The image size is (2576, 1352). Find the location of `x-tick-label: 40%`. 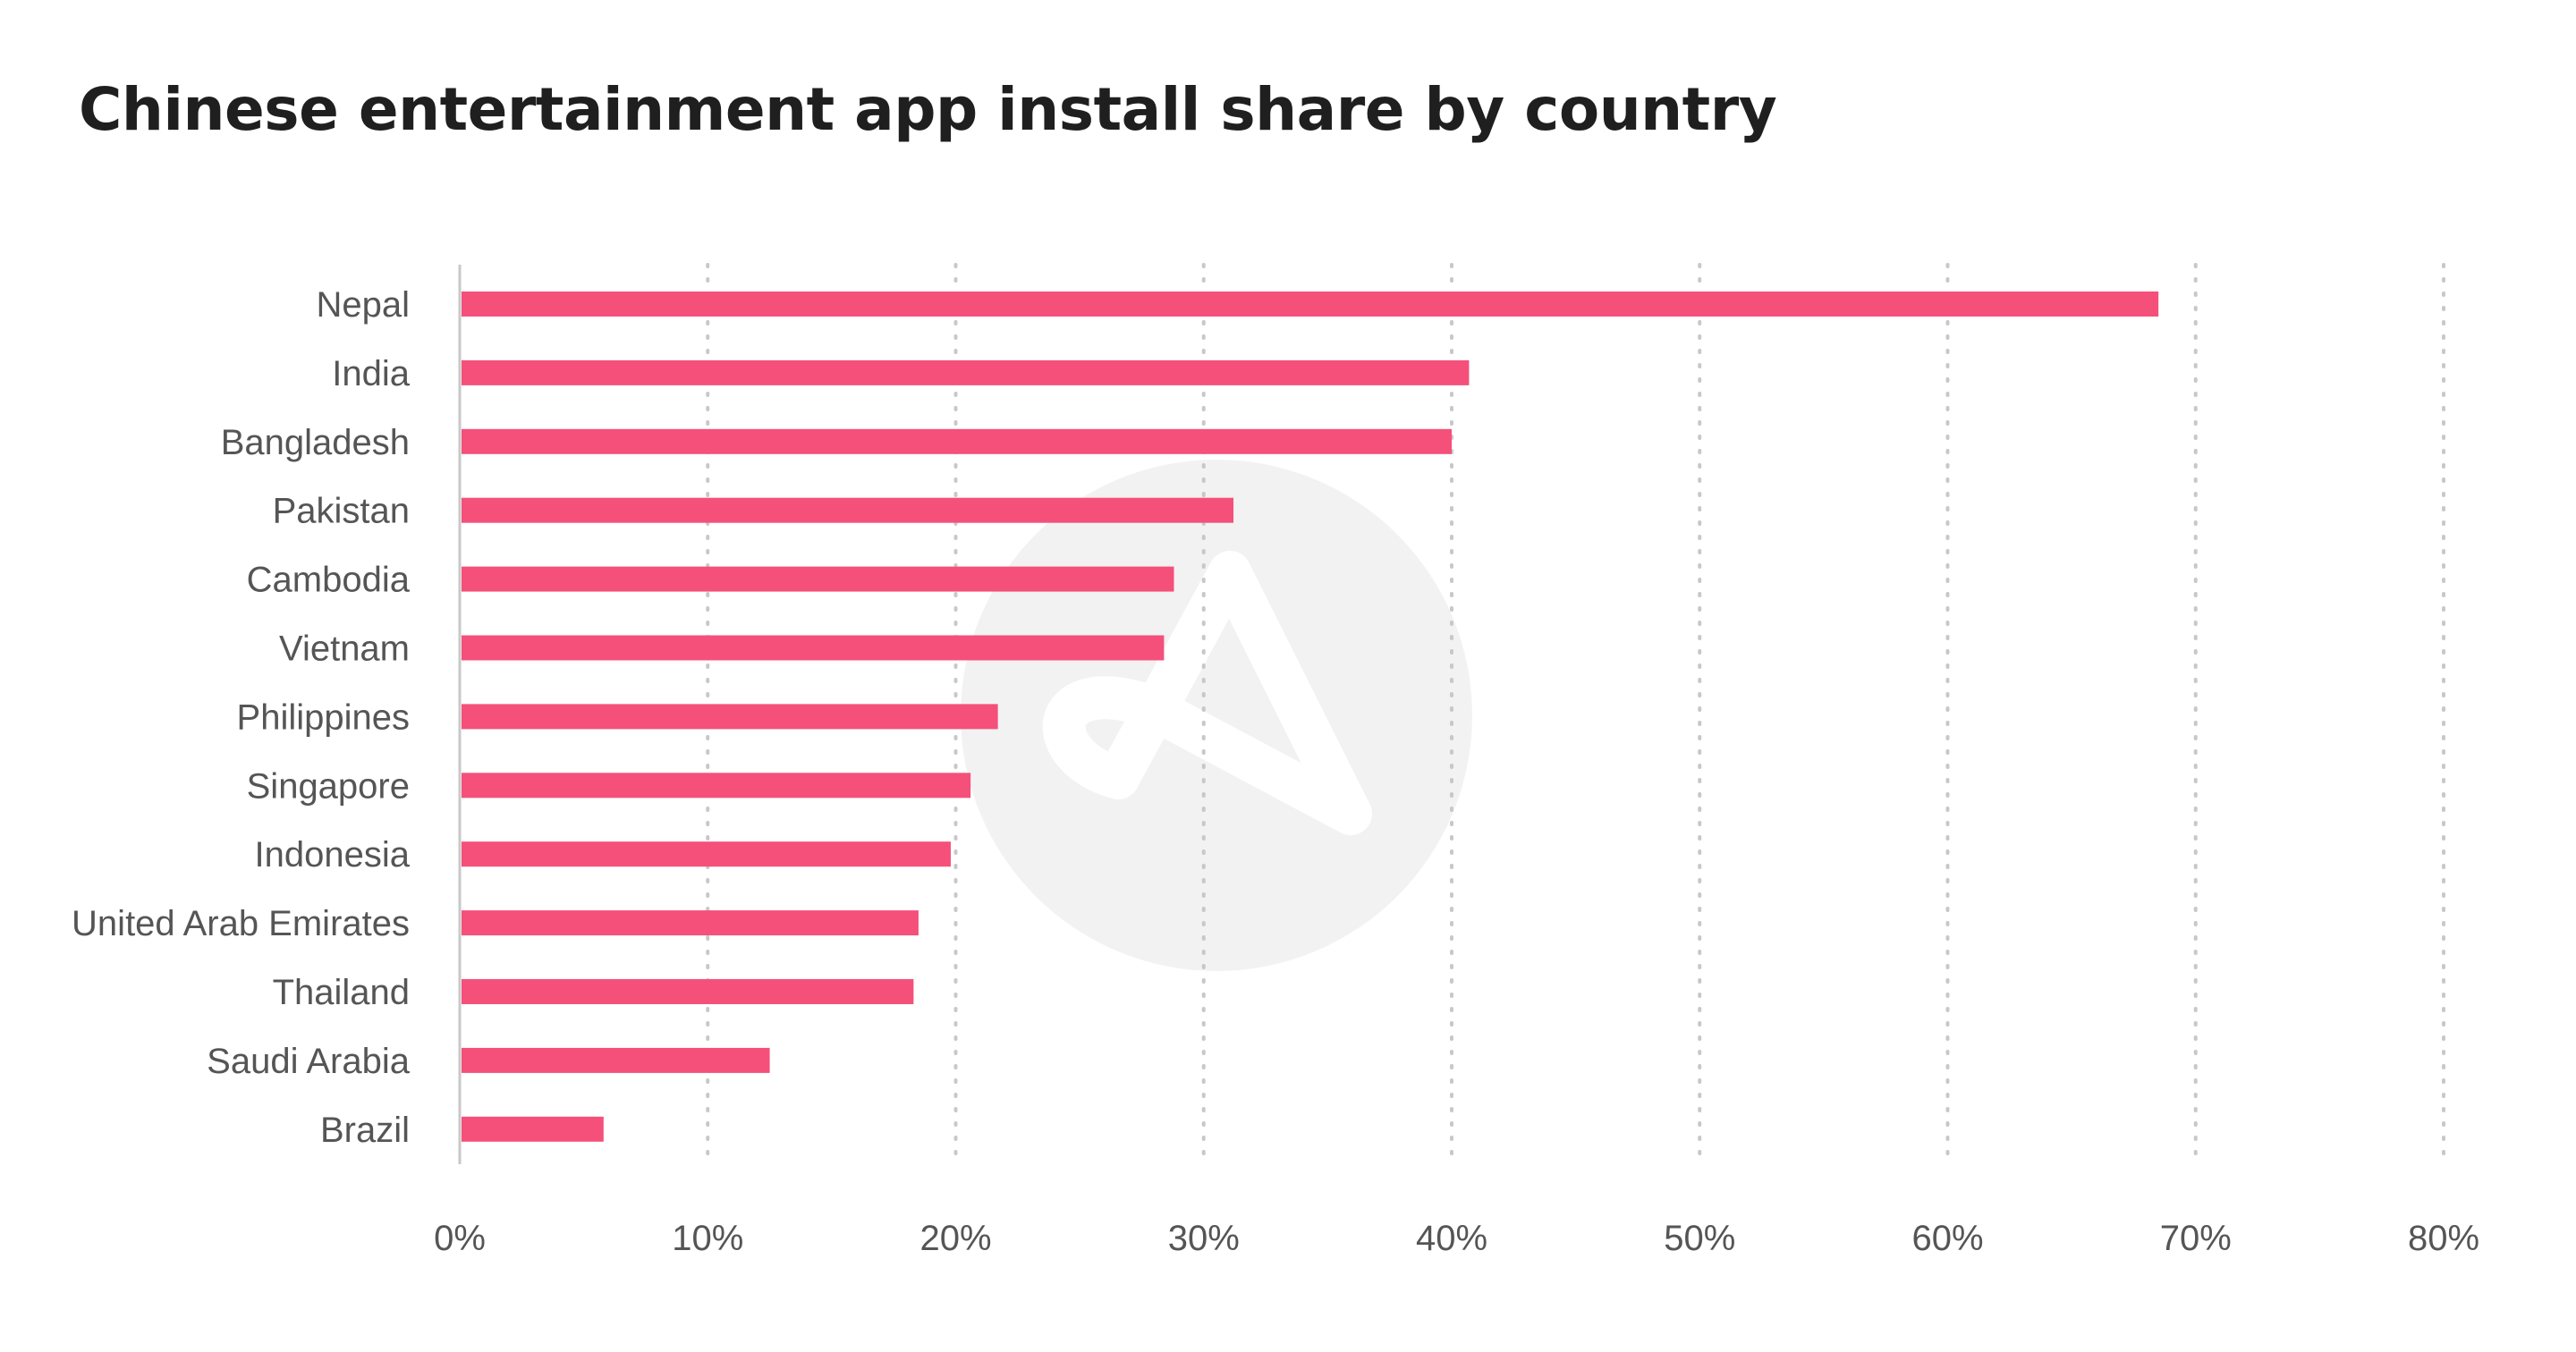

x-tick-label: 40% is located at coordinates (1451, 1238).